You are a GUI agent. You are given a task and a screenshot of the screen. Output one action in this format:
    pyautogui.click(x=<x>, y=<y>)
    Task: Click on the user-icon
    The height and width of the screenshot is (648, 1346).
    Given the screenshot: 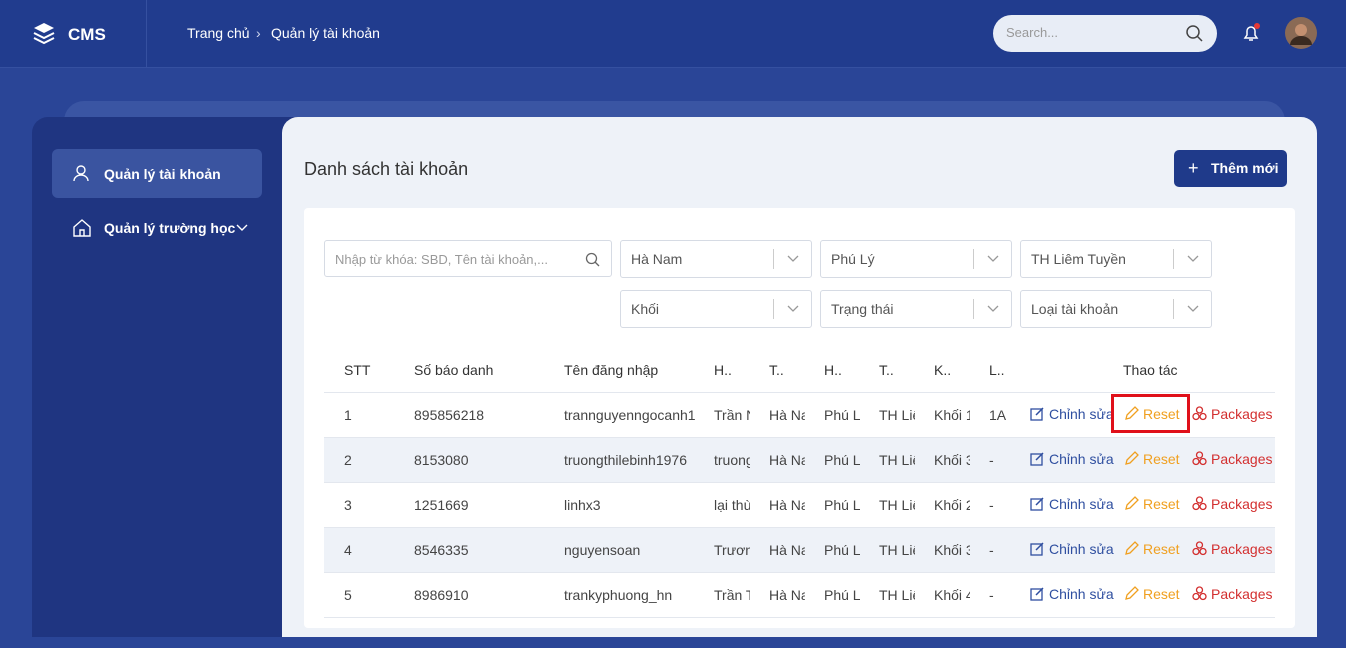 What is the action you would take?
    pyautogui.click(x=81, y=173)
    